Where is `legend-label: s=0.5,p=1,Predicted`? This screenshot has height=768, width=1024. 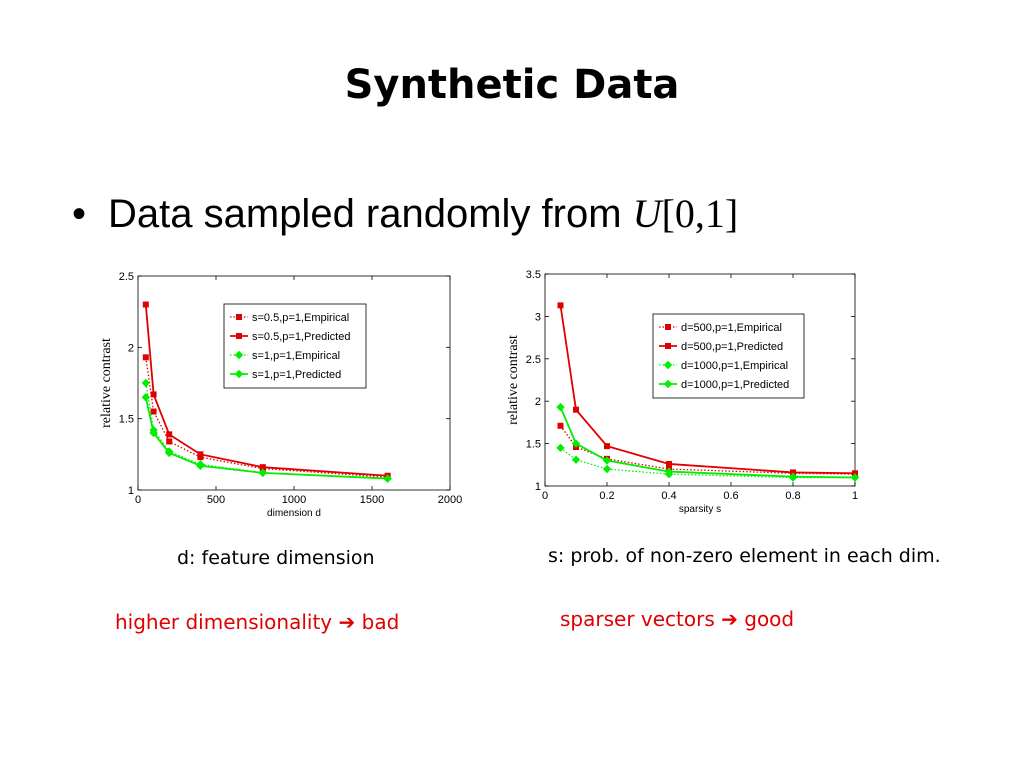
legend-label: s=0.5,p=1,Predicted is located at coordinates (301, 337).